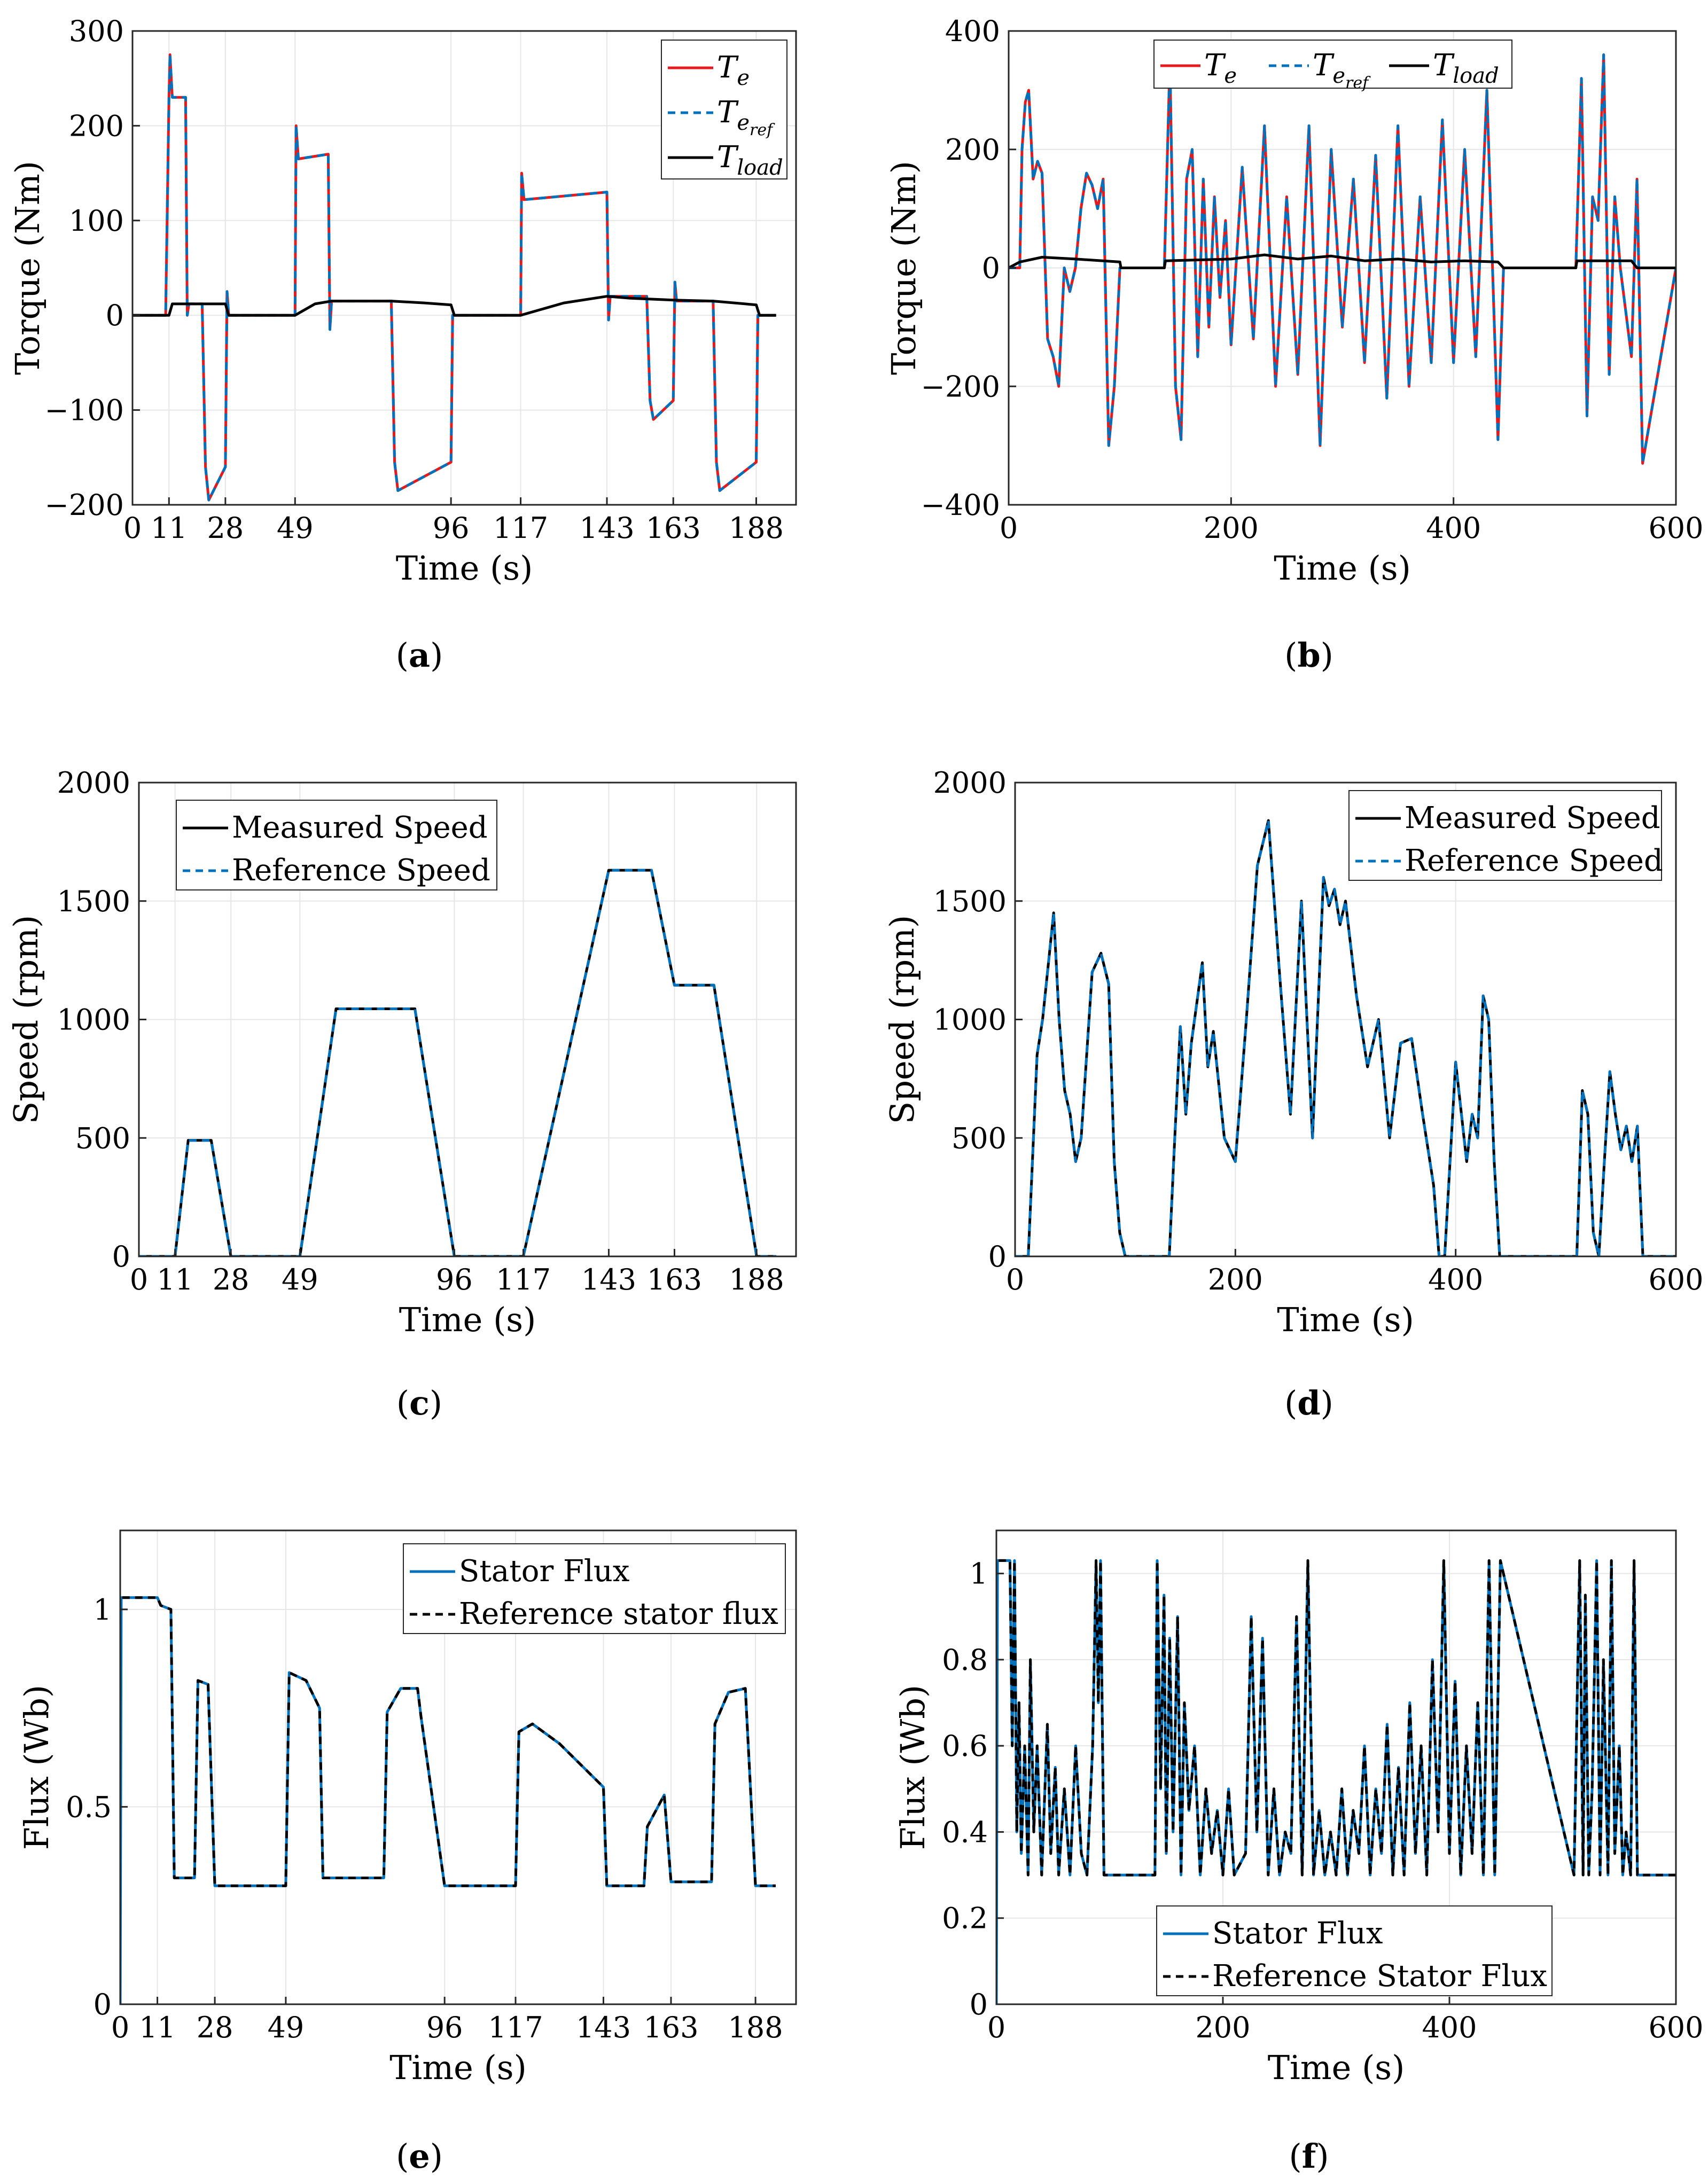 The height and width of the screenshot is (2180, 1708). Describe the element at coordinates (965, 1918) in the screenshot. I see `y-tick-label: 0.2` at that location.